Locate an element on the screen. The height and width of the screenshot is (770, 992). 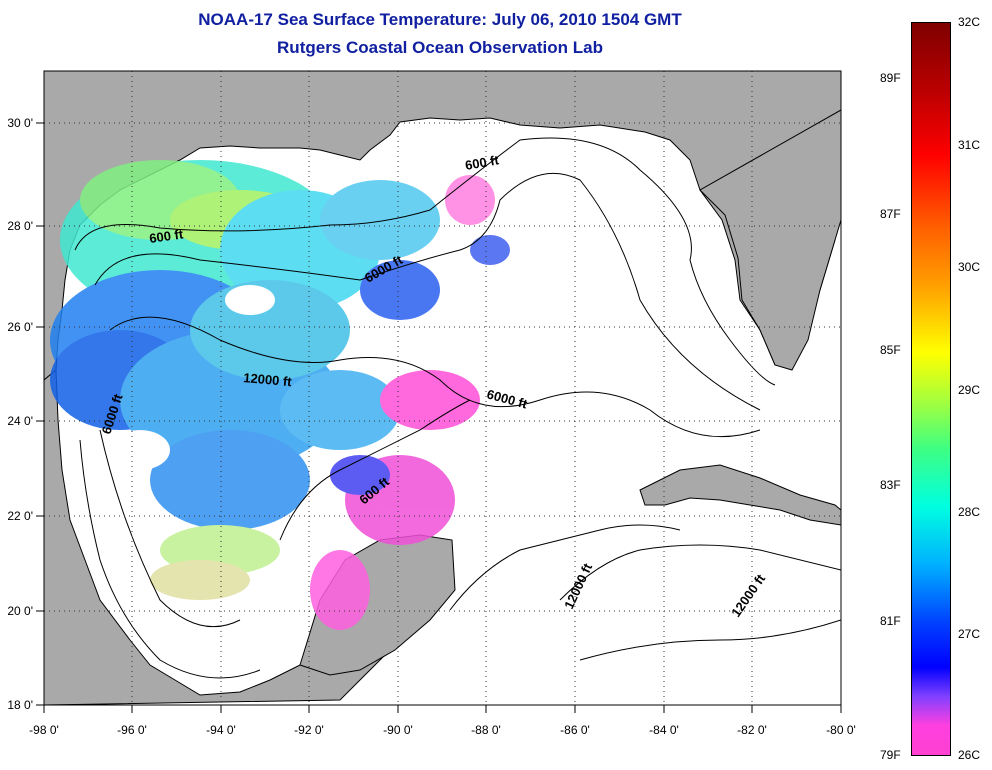
y-tick-label: 28 0' is located at coordinates (20, 226).